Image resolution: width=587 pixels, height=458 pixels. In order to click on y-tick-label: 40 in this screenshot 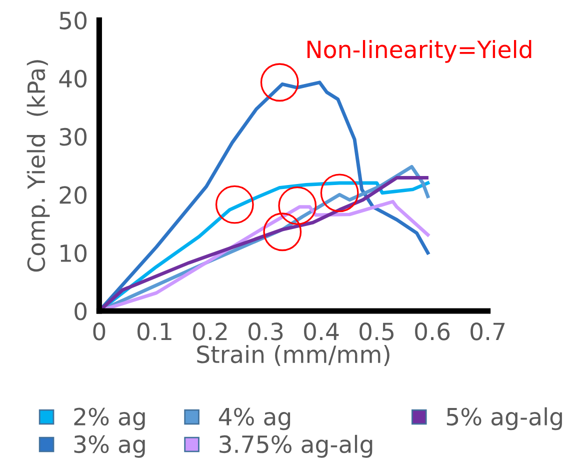, I will do `click(73, 79)`.